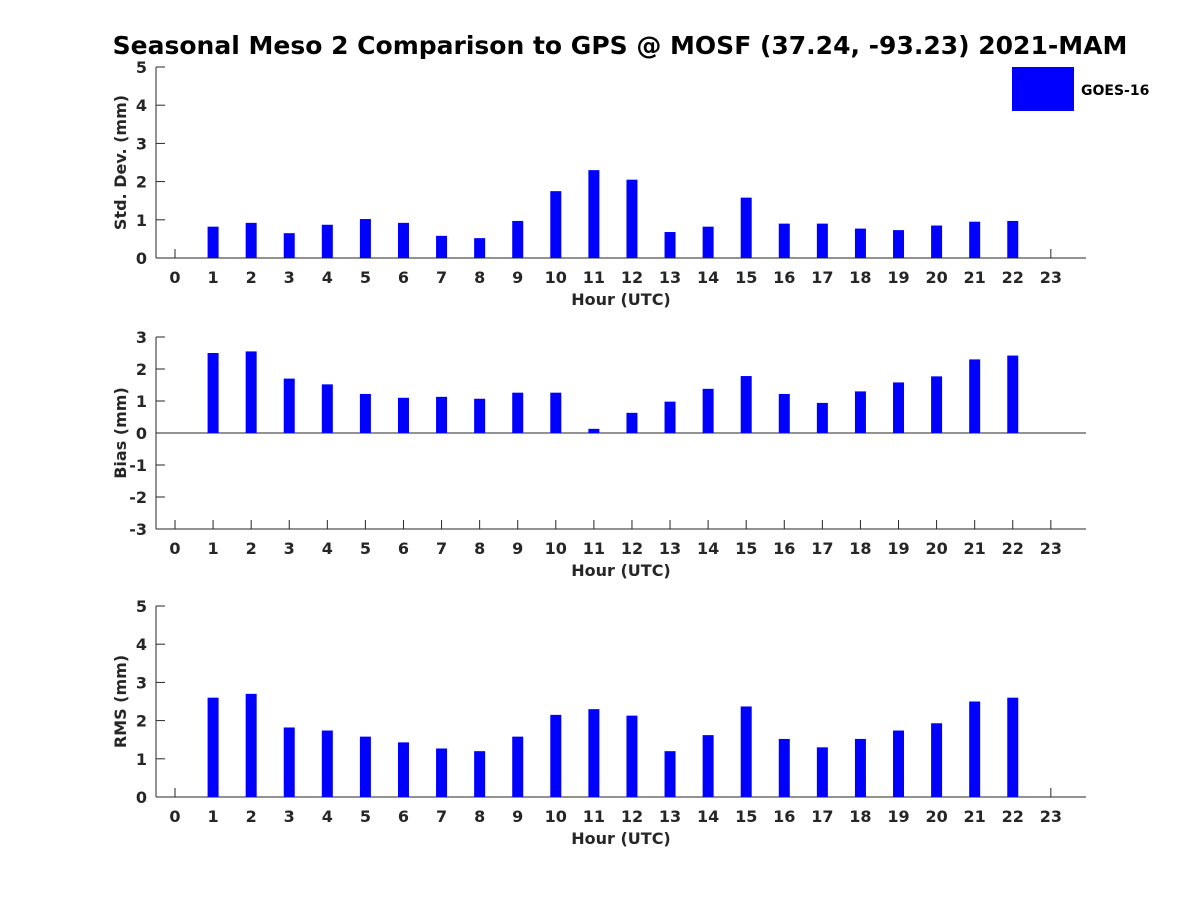  Describe the element at coordinates (556, 277) in the screenshot. I see `x-tick-label: 10` at that location.